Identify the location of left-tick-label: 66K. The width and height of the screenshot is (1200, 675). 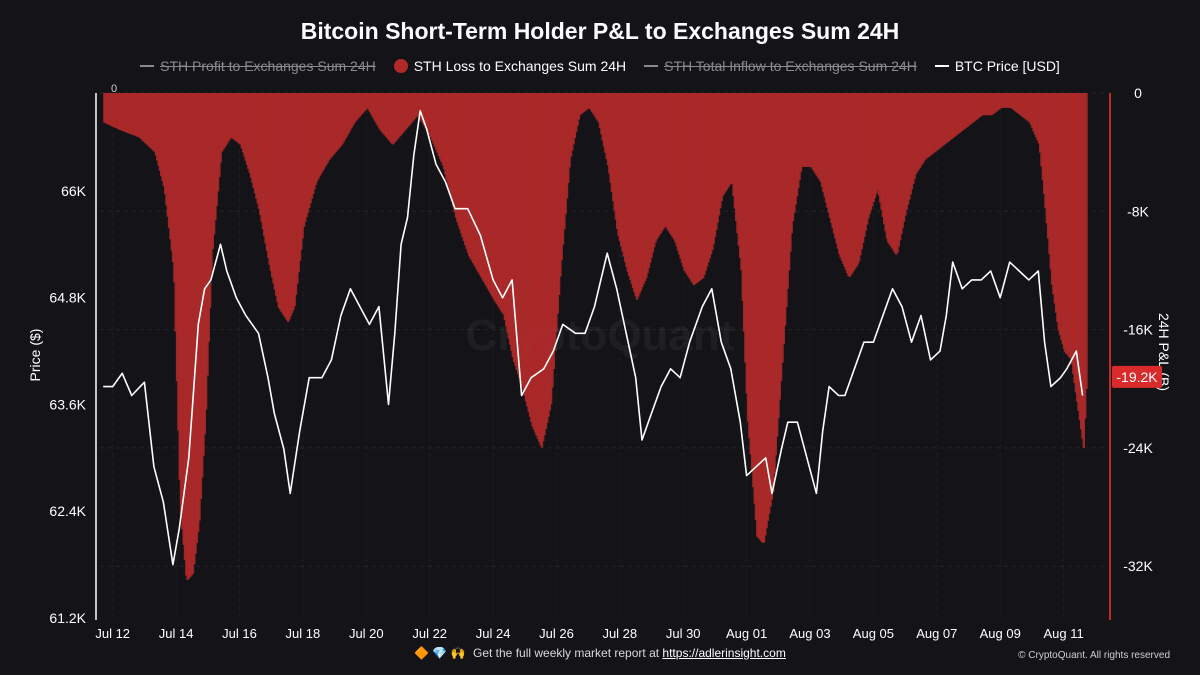
(74, 191).